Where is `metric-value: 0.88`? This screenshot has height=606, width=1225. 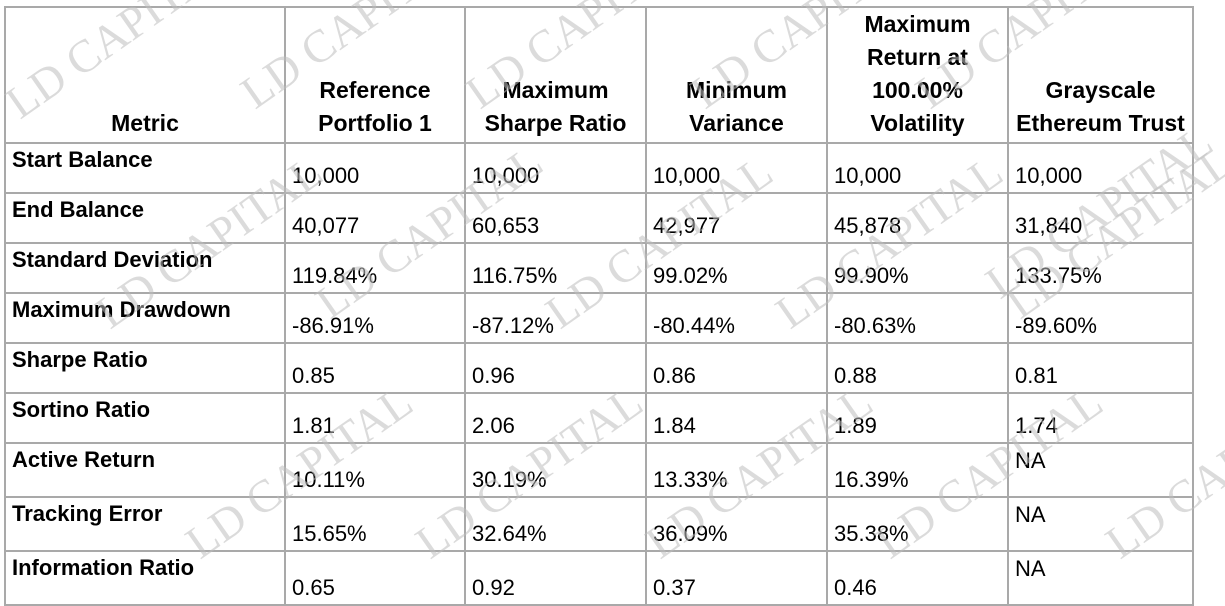
metric-value: 0.88 is located at coordinates (917, 368).